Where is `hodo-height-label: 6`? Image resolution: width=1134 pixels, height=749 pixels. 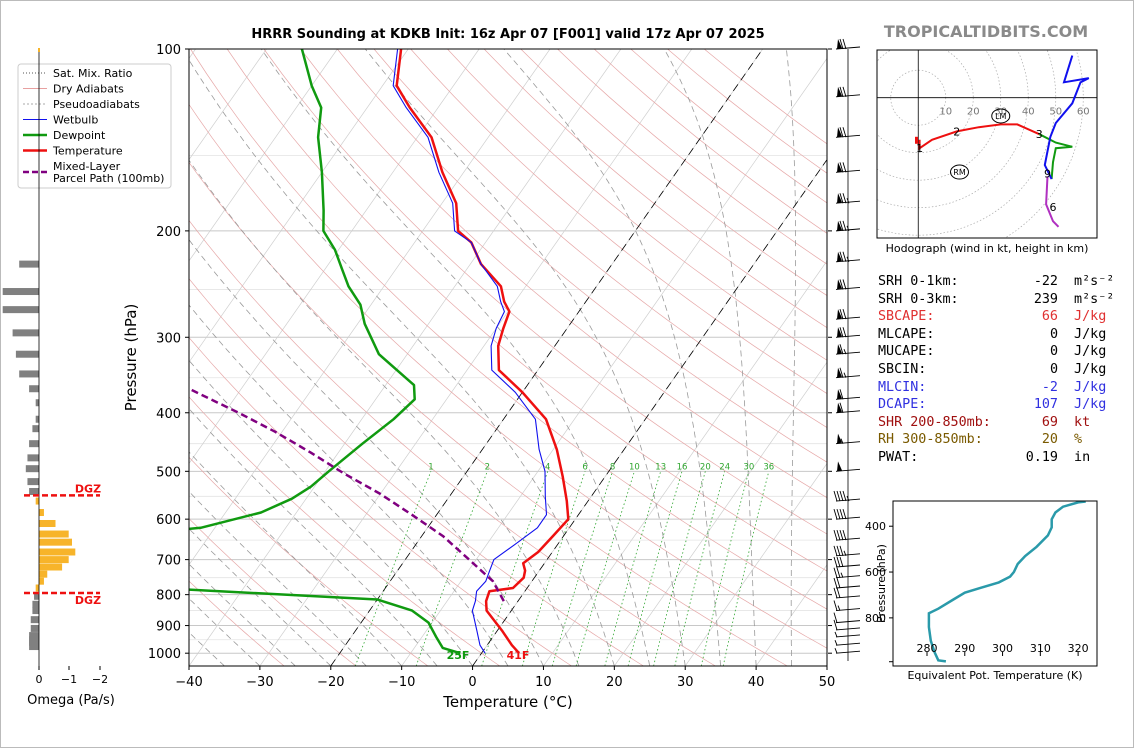
hodo-height-label: 6 is located at coordinates (1053, 207).